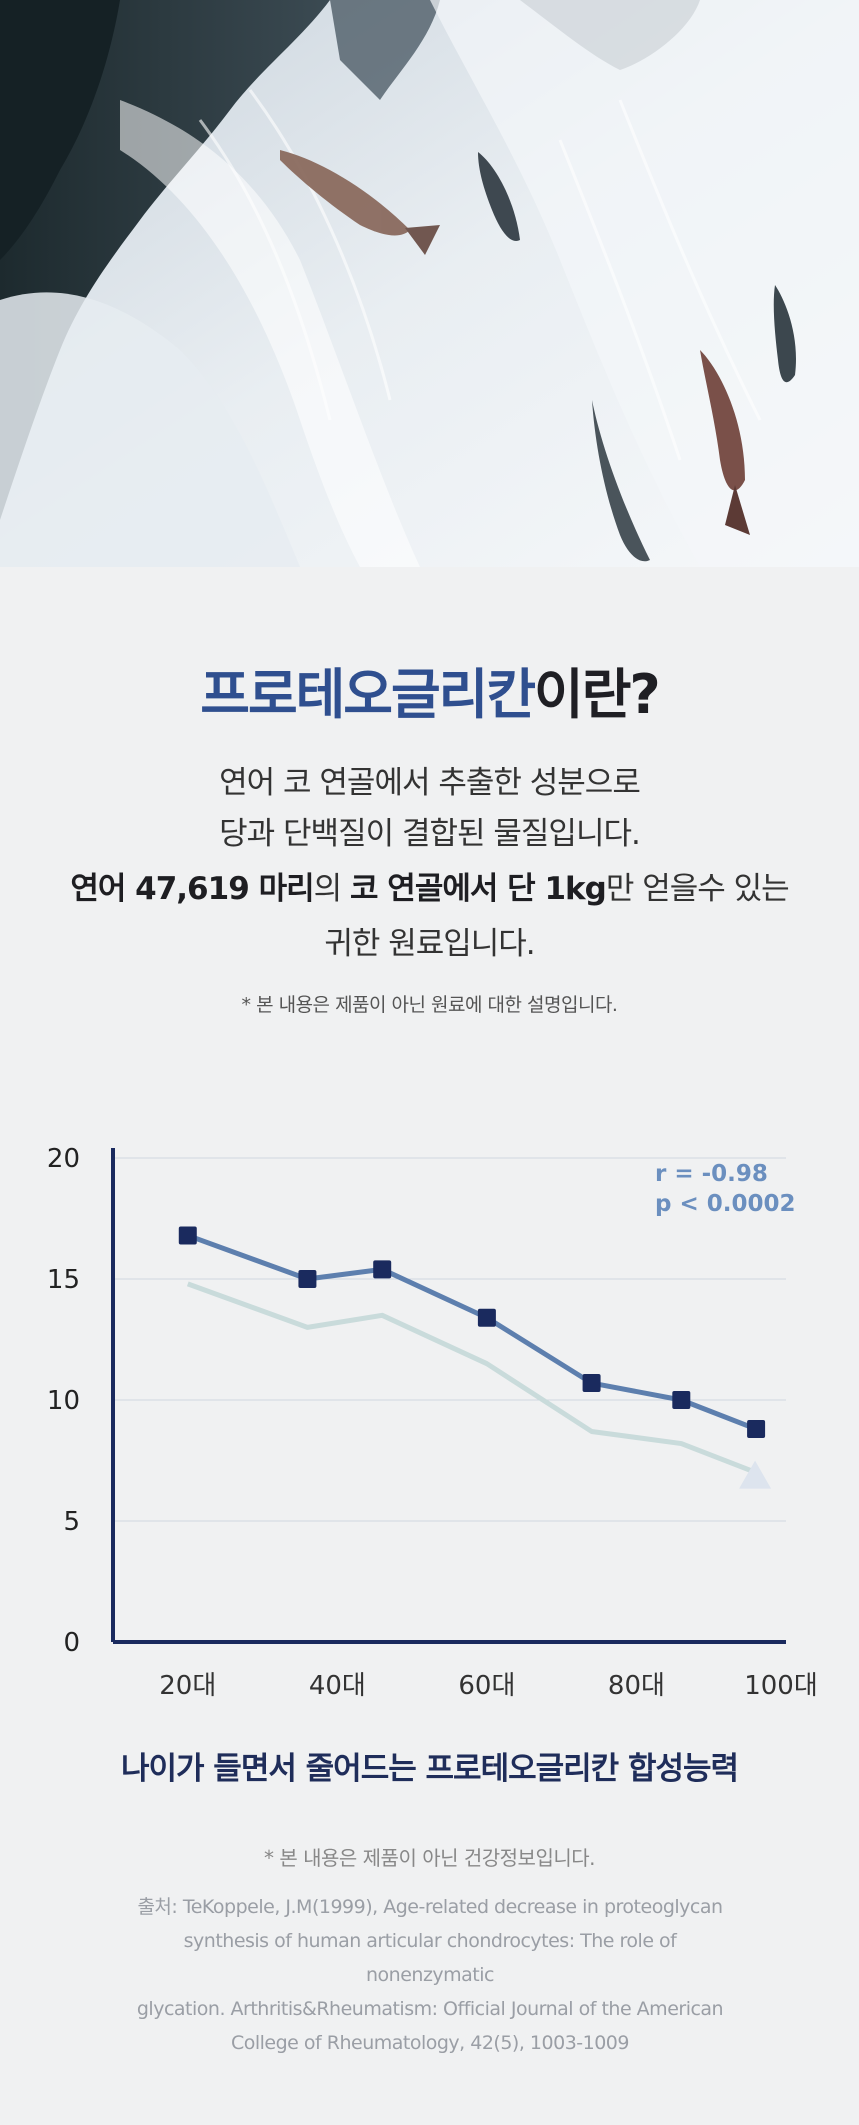  Describe the element at coordinates (429, 1858) in the screenshot. I see `note-health: * 본 내용은 제품이 아닌 건강정보입니다.` at that location.